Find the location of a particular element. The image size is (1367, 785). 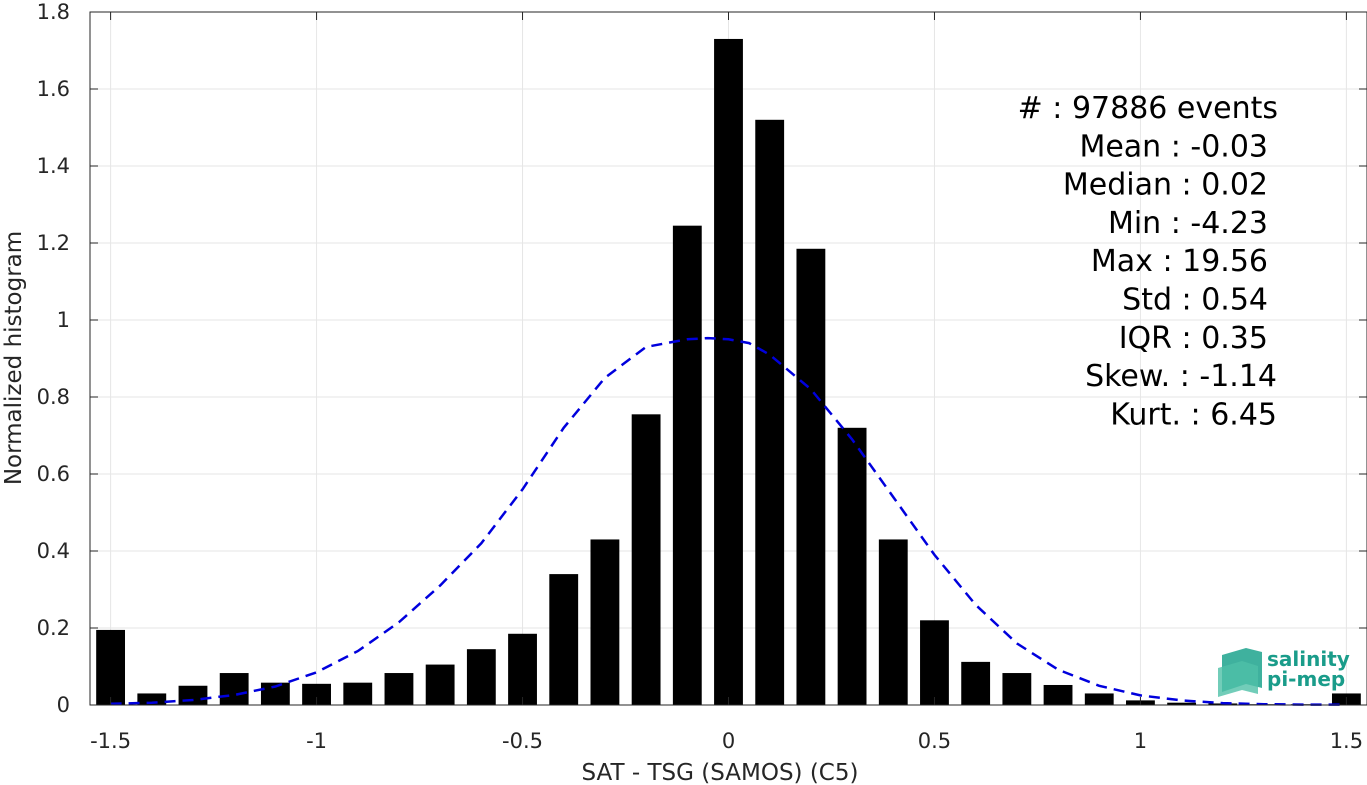

stat-line: Min : -4.23 is located at coordinates (1188, 223).